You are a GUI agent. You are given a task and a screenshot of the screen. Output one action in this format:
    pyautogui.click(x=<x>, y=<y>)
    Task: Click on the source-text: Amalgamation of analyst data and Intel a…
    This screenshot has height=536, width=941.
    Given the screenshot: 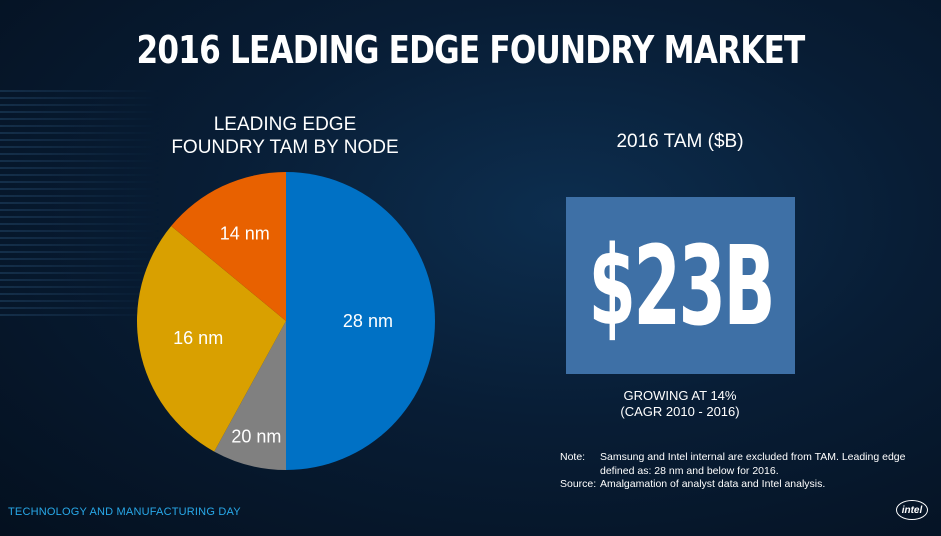 What is the action you would take?
    pyautogui.click(x=713, y=484)
    